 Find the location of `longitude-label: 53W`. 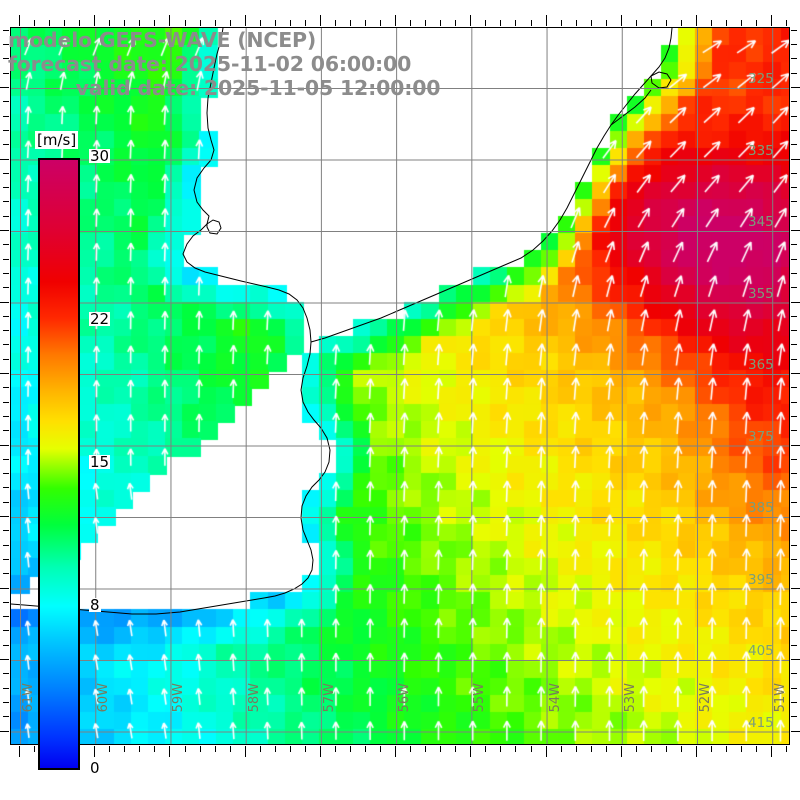

longitude-label: 53W is located at coordinates (630, 698).